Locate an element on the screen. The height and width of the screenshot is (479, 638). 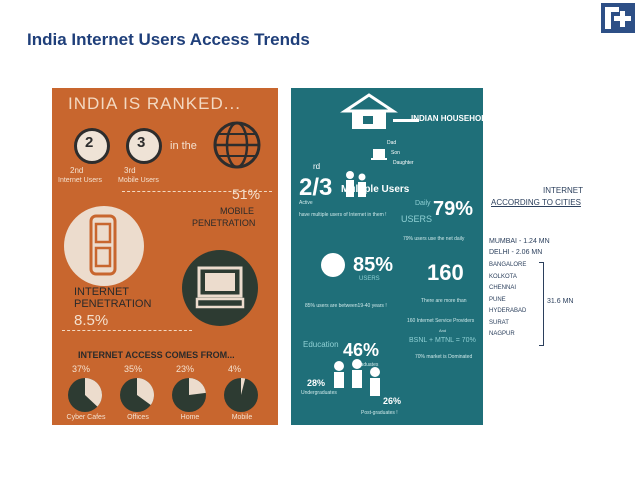
rank-3-label: 3rd is located at coordinates (130, 170).